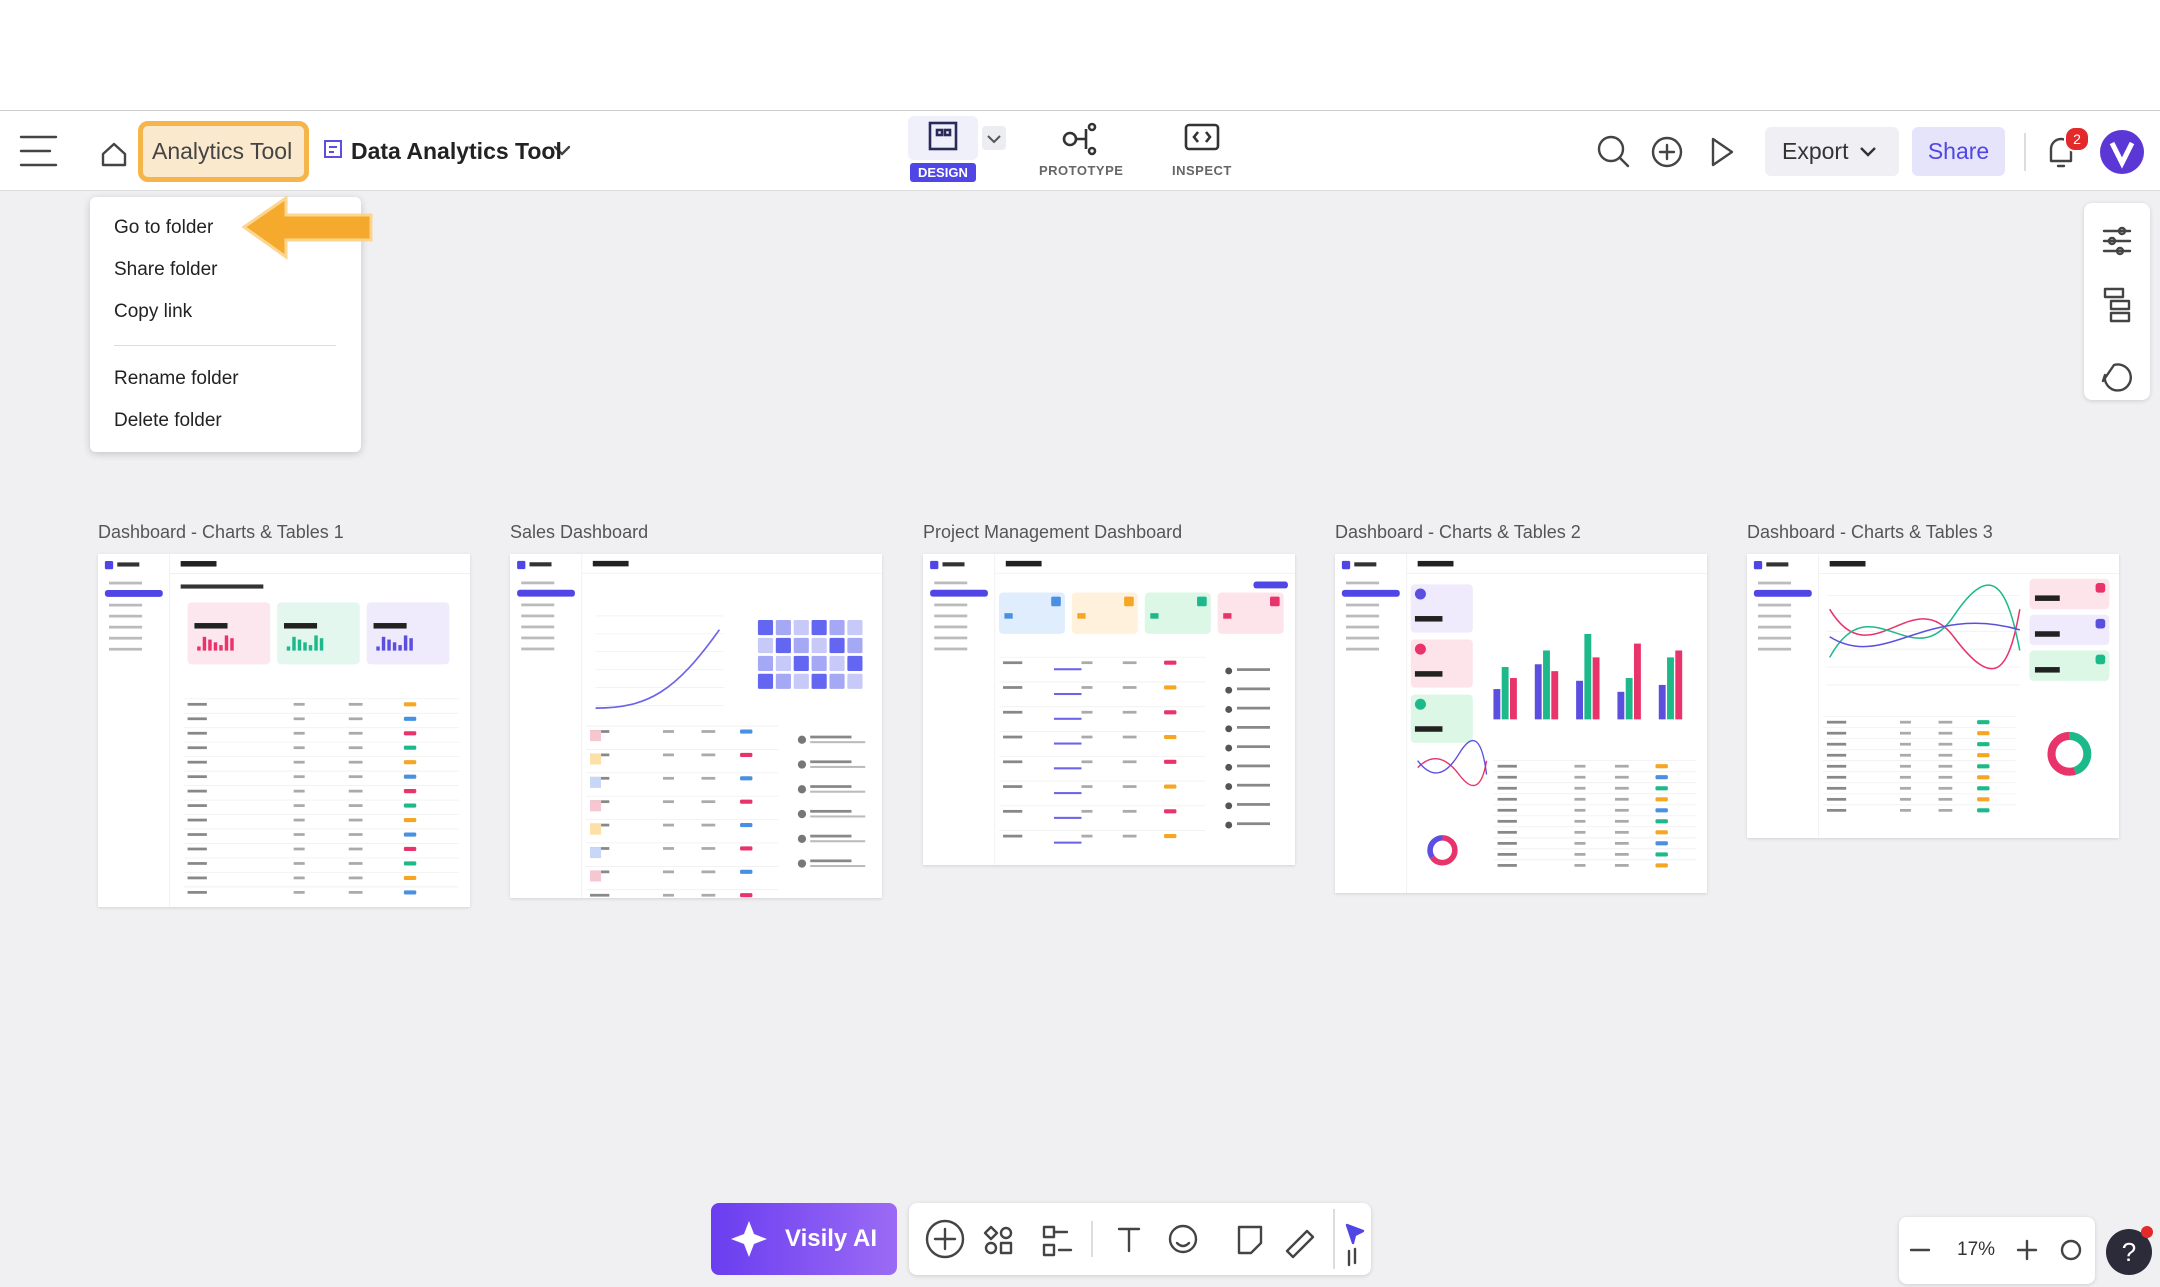 The image size is (2160, 1287). Describe the element at coordinates (804, 1239) in the screenshot. I see `ai-button: Visily AI` at that location.